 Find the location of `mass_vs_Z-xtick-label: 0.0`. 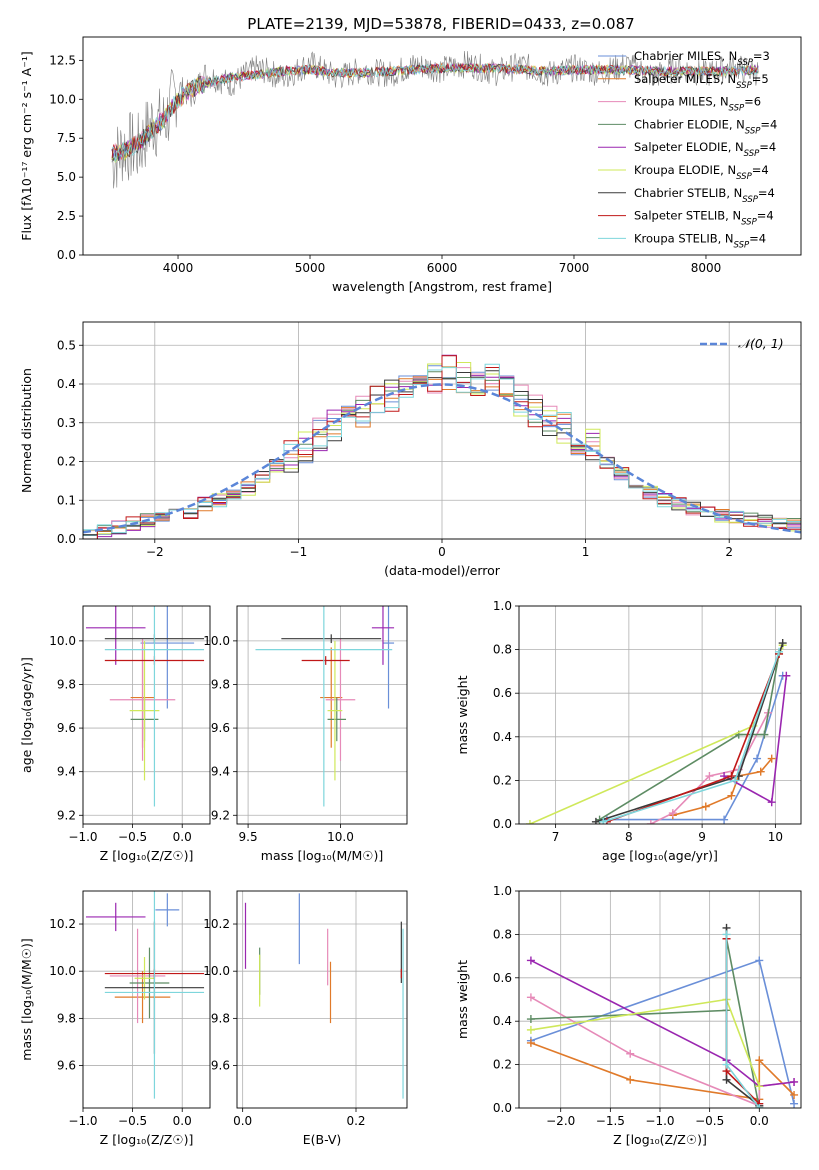

mass_vs_Z-xtick-label: 0.0 is located at coordinates (182, 1121).